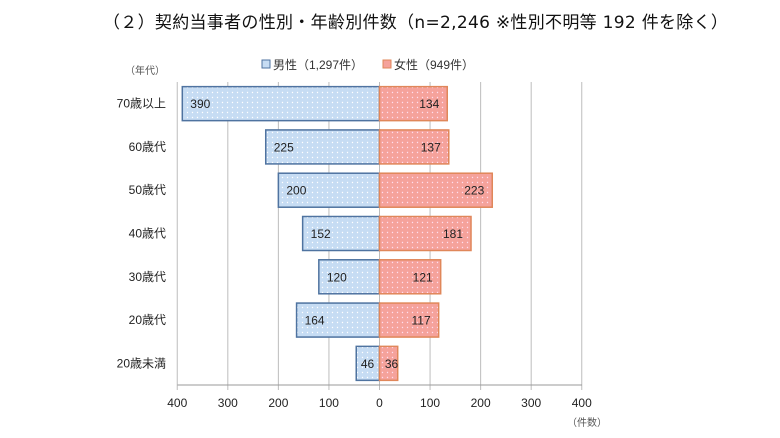  What do you see at coordinates (337, 277) in the screenshot?
I see `data-label-male: 120` at bounding box center [337, 277].